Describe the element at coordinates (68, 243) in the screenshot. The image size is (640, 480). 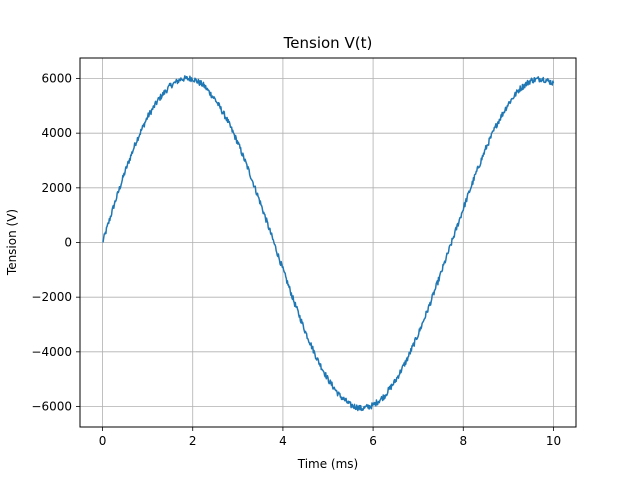
I see `y-tick-label: 0` at that location.